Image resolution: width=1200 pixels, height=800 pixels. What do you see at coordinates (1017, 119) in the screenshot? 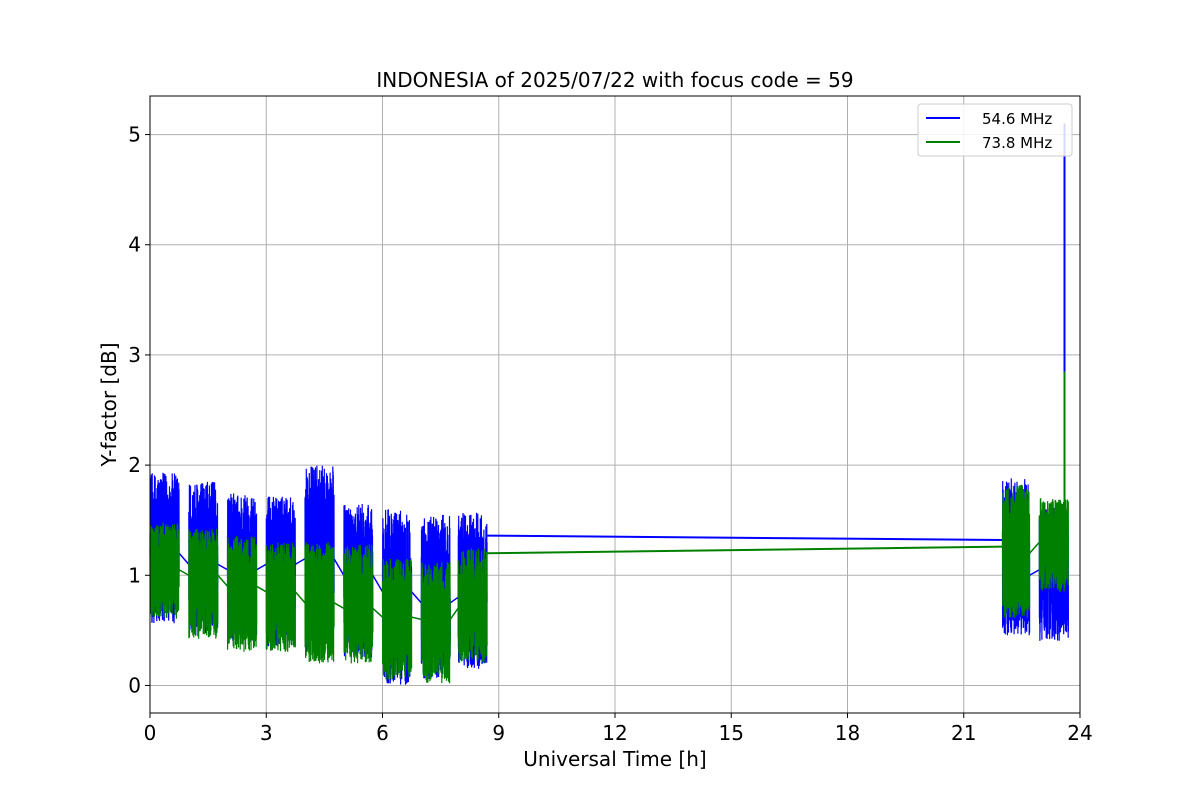
I see `legend-label-54-6: 54.6 MHz` at bounding box center [1017, 119].